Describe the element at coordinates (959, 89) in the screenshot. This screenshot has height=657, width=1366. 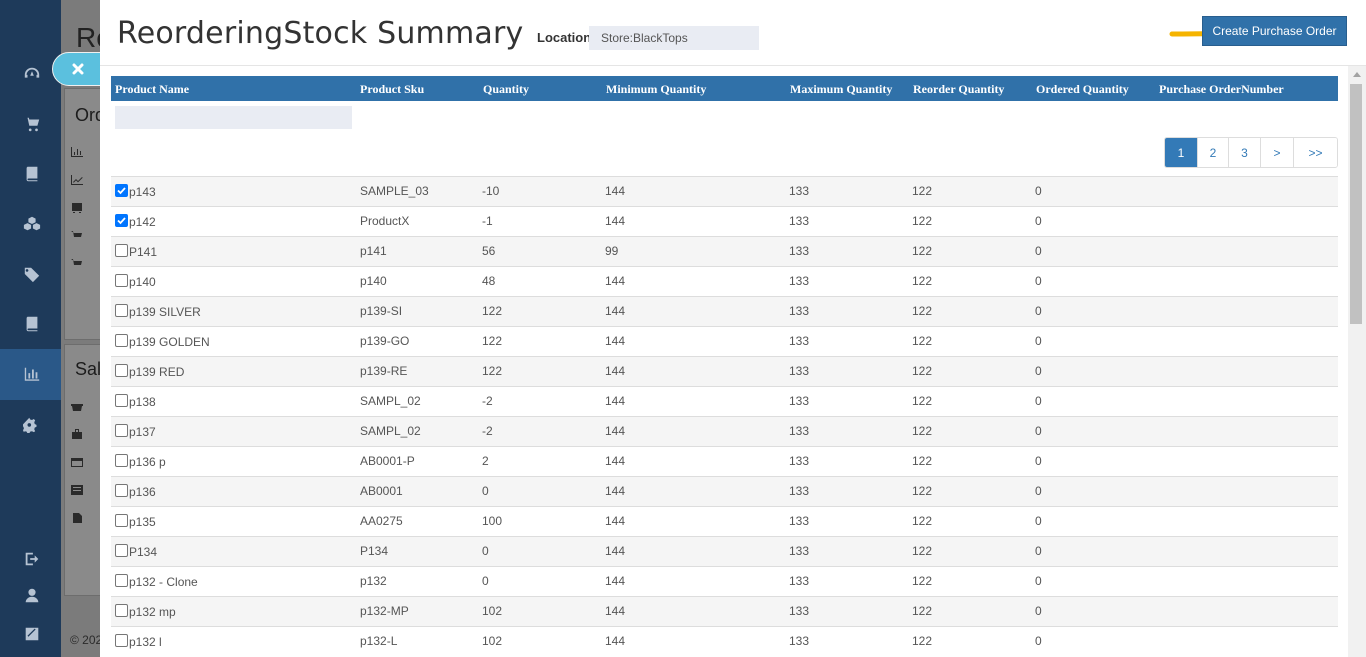
I see `column-header-reorder-quantity: Reorder Quantity` at that location.